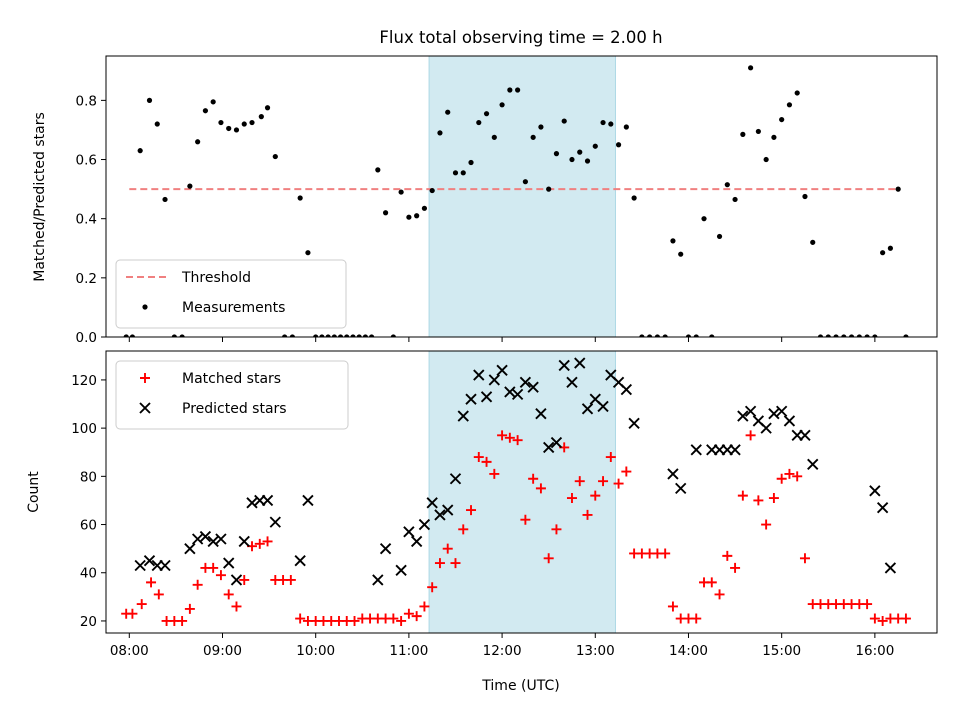  I want to click on legend-label: Measurements, so click(233, 308).